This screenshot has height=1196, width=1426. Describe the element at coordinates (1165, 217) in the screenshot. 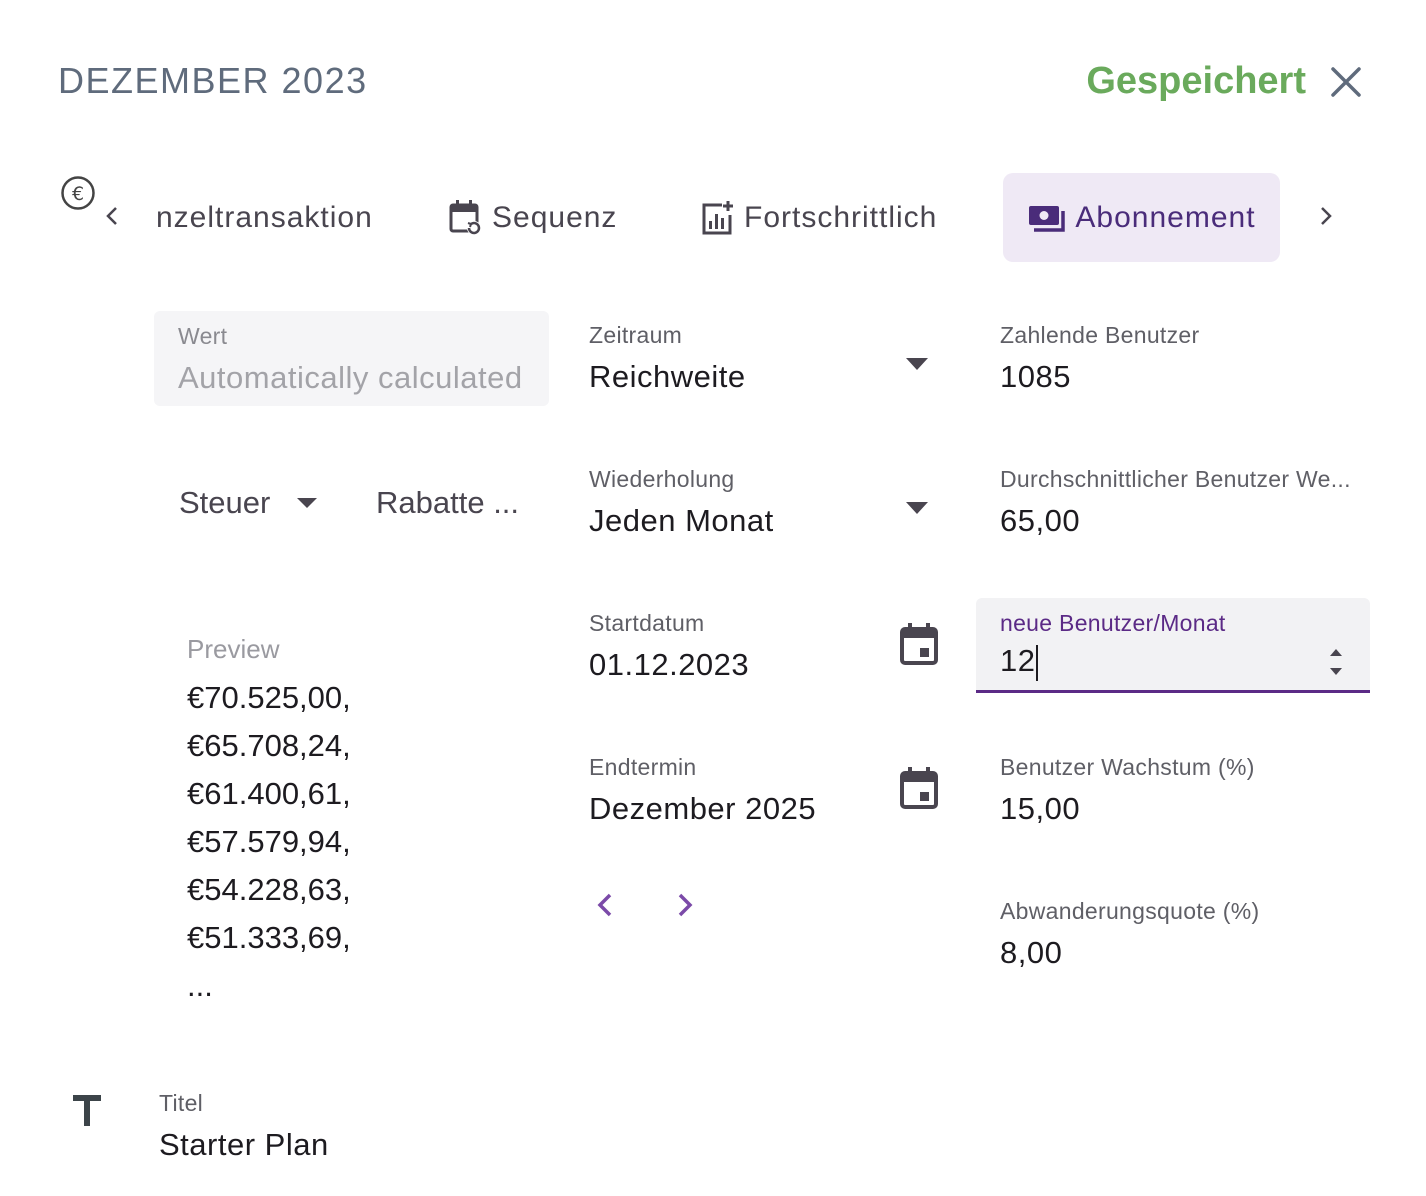

I see `tab-label: Abonnement` at that location.